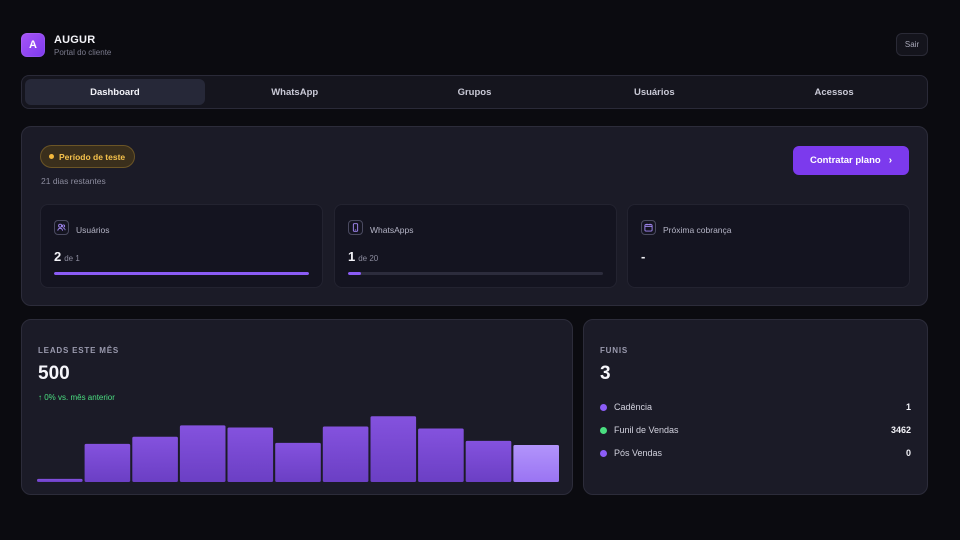  I want to click on stat-value: -, so click(643, 256).